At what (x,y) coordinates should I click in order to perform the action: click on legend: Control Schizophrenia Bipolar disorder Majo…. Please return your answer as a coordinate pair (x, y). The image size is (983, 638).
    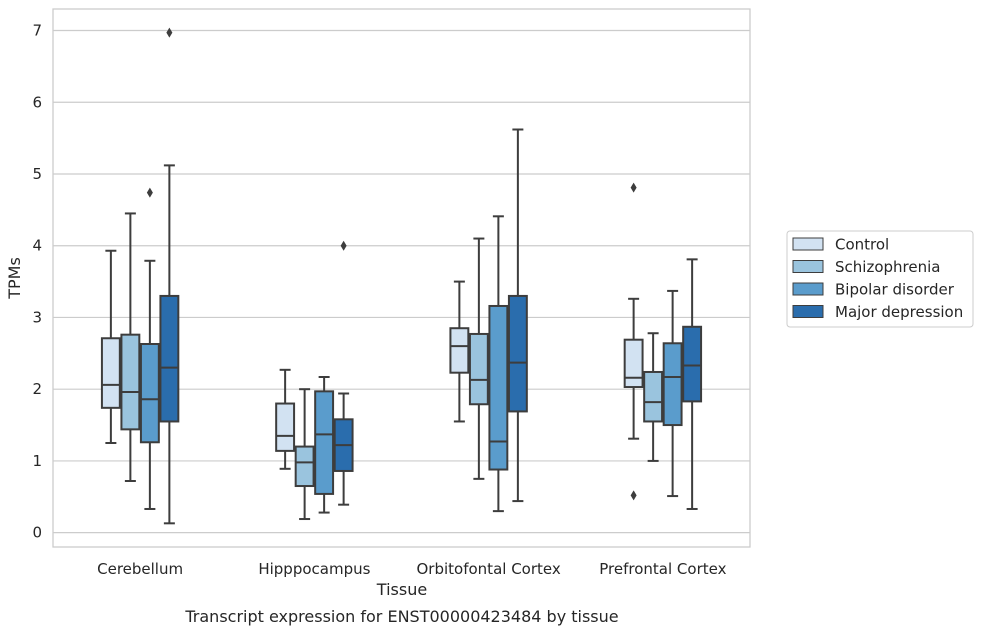
    Looking at the image, I should click on (880, 279).